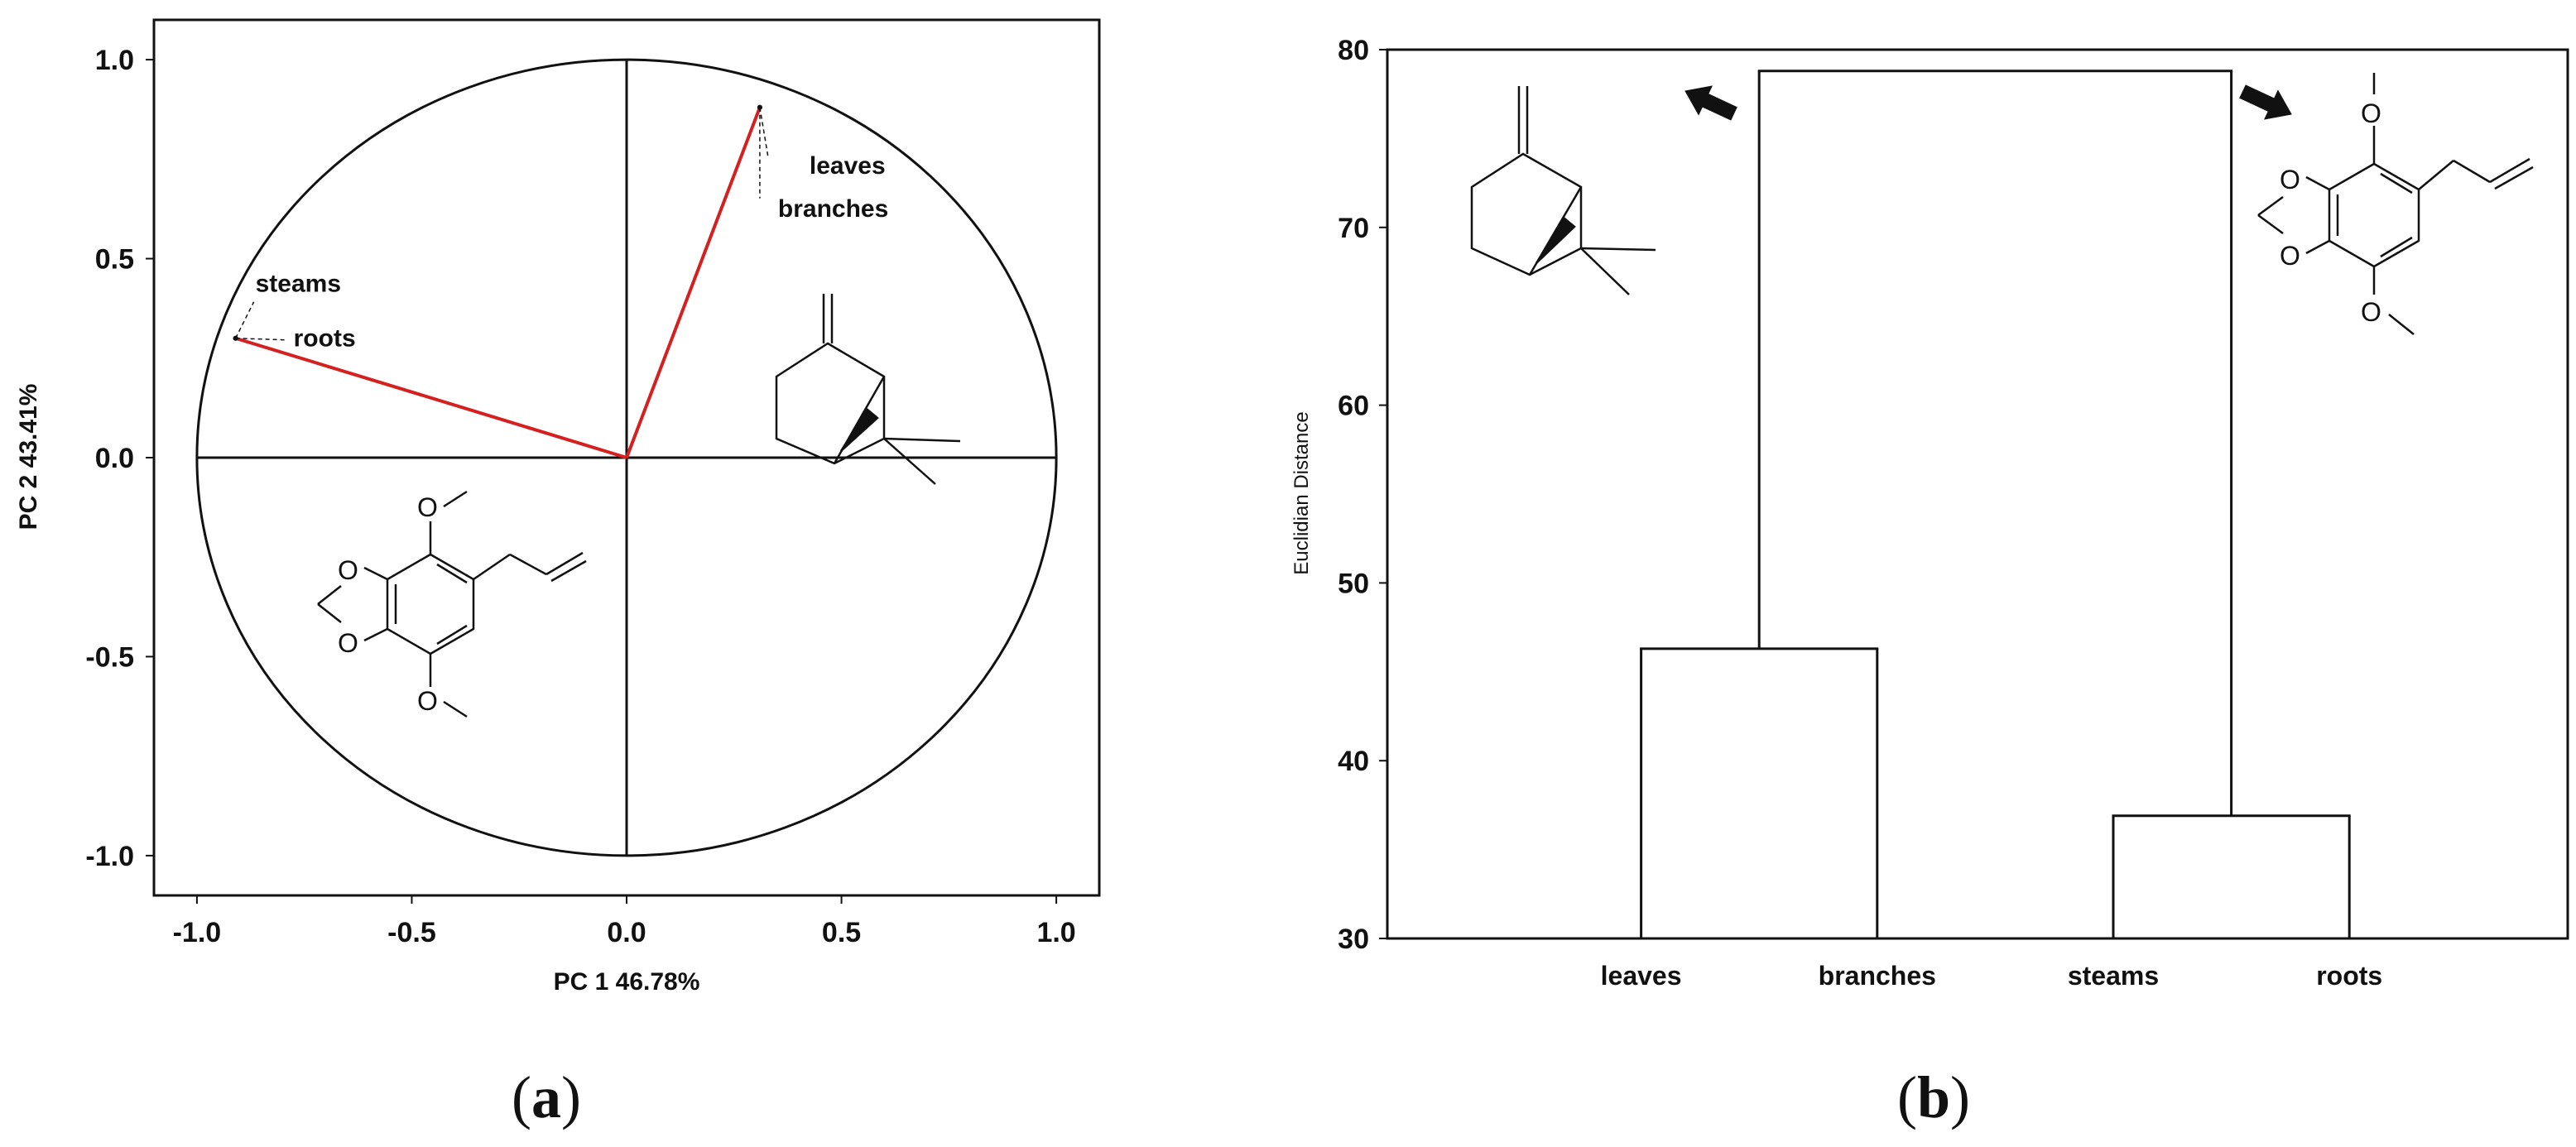 Image resolution: width=2576 pixels, height=1147 pixels. I want to click on pca-point-label-branches: branches, so click(833, 209).